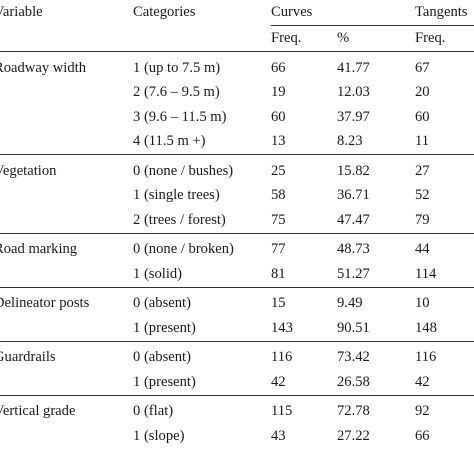  What do you see at coordinates (422, 381) in the screenshot?
I see `tangents-freq-cell: 42` at bounding box center [422, 381].